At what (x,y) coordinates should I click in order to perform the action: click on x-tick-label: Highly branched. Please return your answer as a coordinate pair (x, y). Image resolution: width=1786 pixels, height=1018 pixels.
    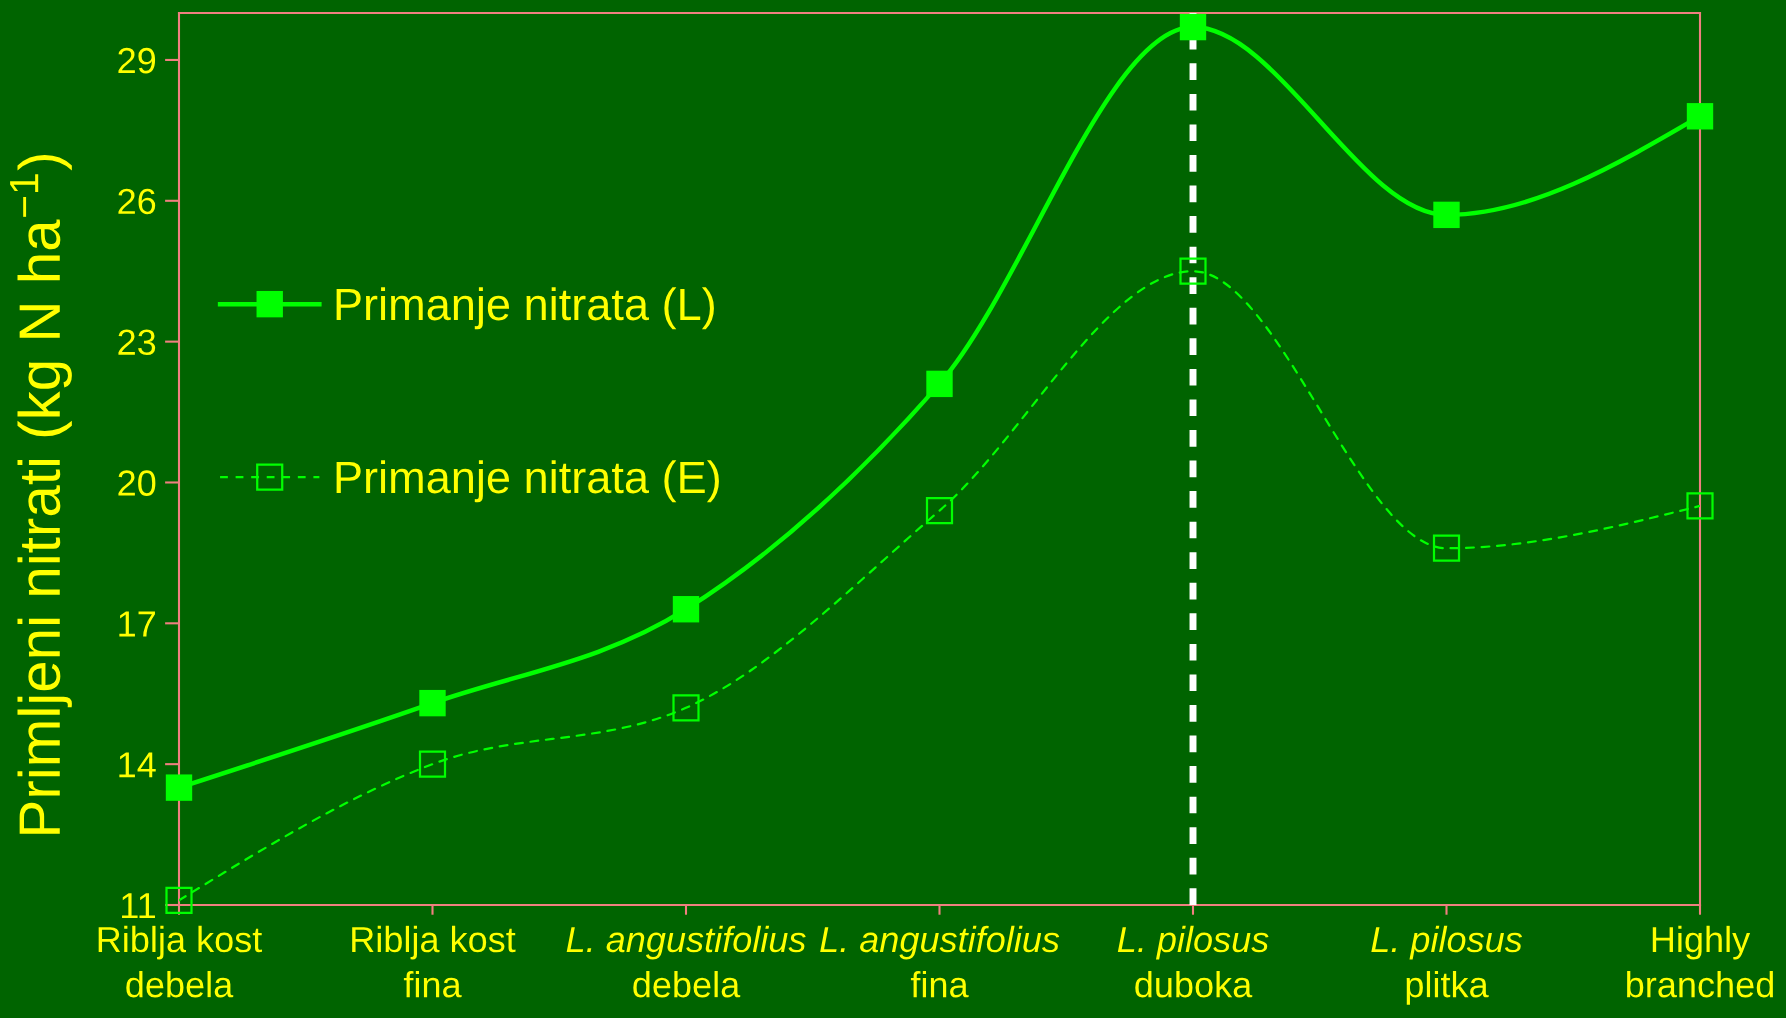
    Looking at the image, I should click on (1700, 961).